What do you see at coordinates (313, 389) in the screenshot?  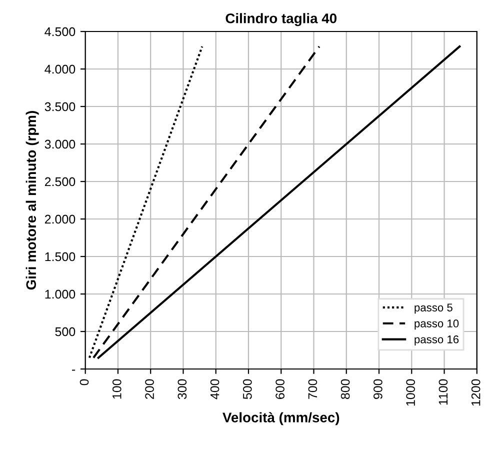 I see `x-tick-label: 700` at bounding box center [313, 389].